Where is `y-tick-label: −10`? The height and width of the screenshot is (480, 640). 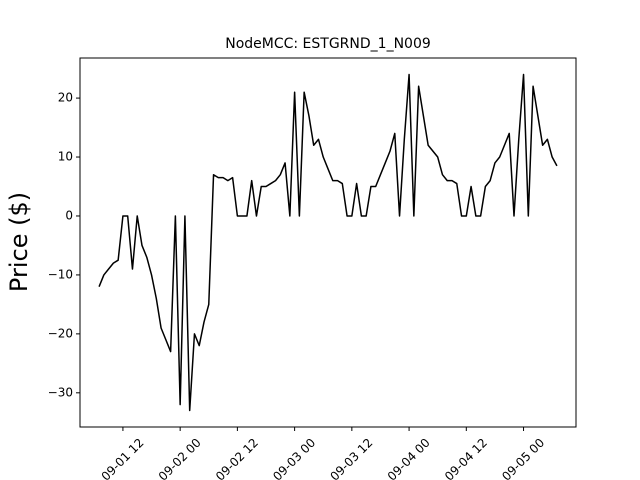
y-tick-label: −10 is located at coordinates (60, 274).